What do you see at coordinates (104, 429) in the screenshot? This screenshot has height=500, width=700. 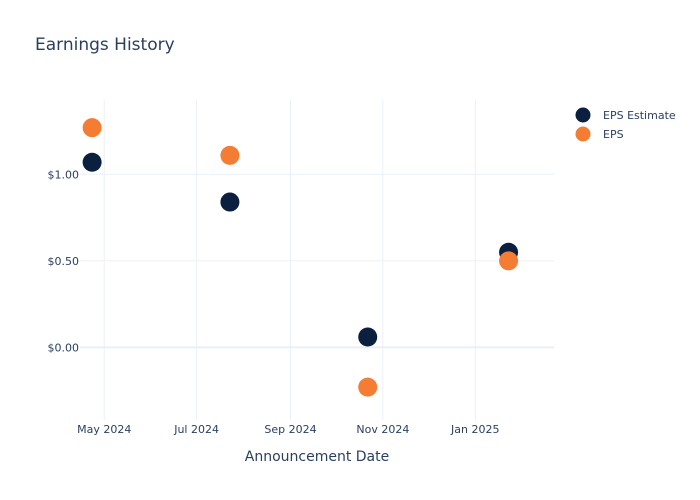 I see `x-tick-label: May 2024` at bounding box center [104, 429].